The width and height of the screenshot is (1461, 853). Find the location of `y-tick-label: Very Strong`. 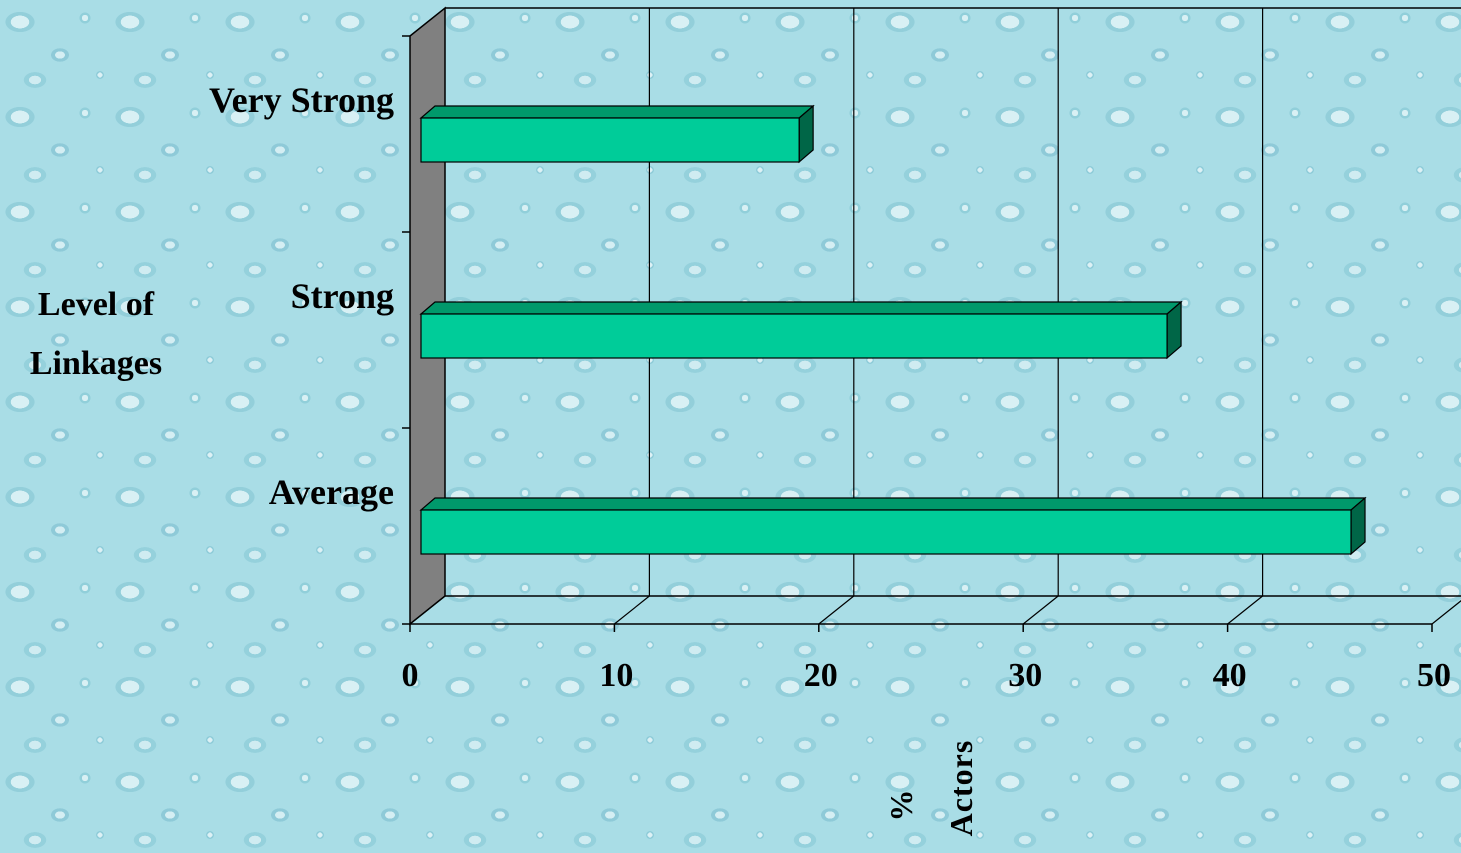

y-tick-label: Very Strong is located at coordinates (301, 100).